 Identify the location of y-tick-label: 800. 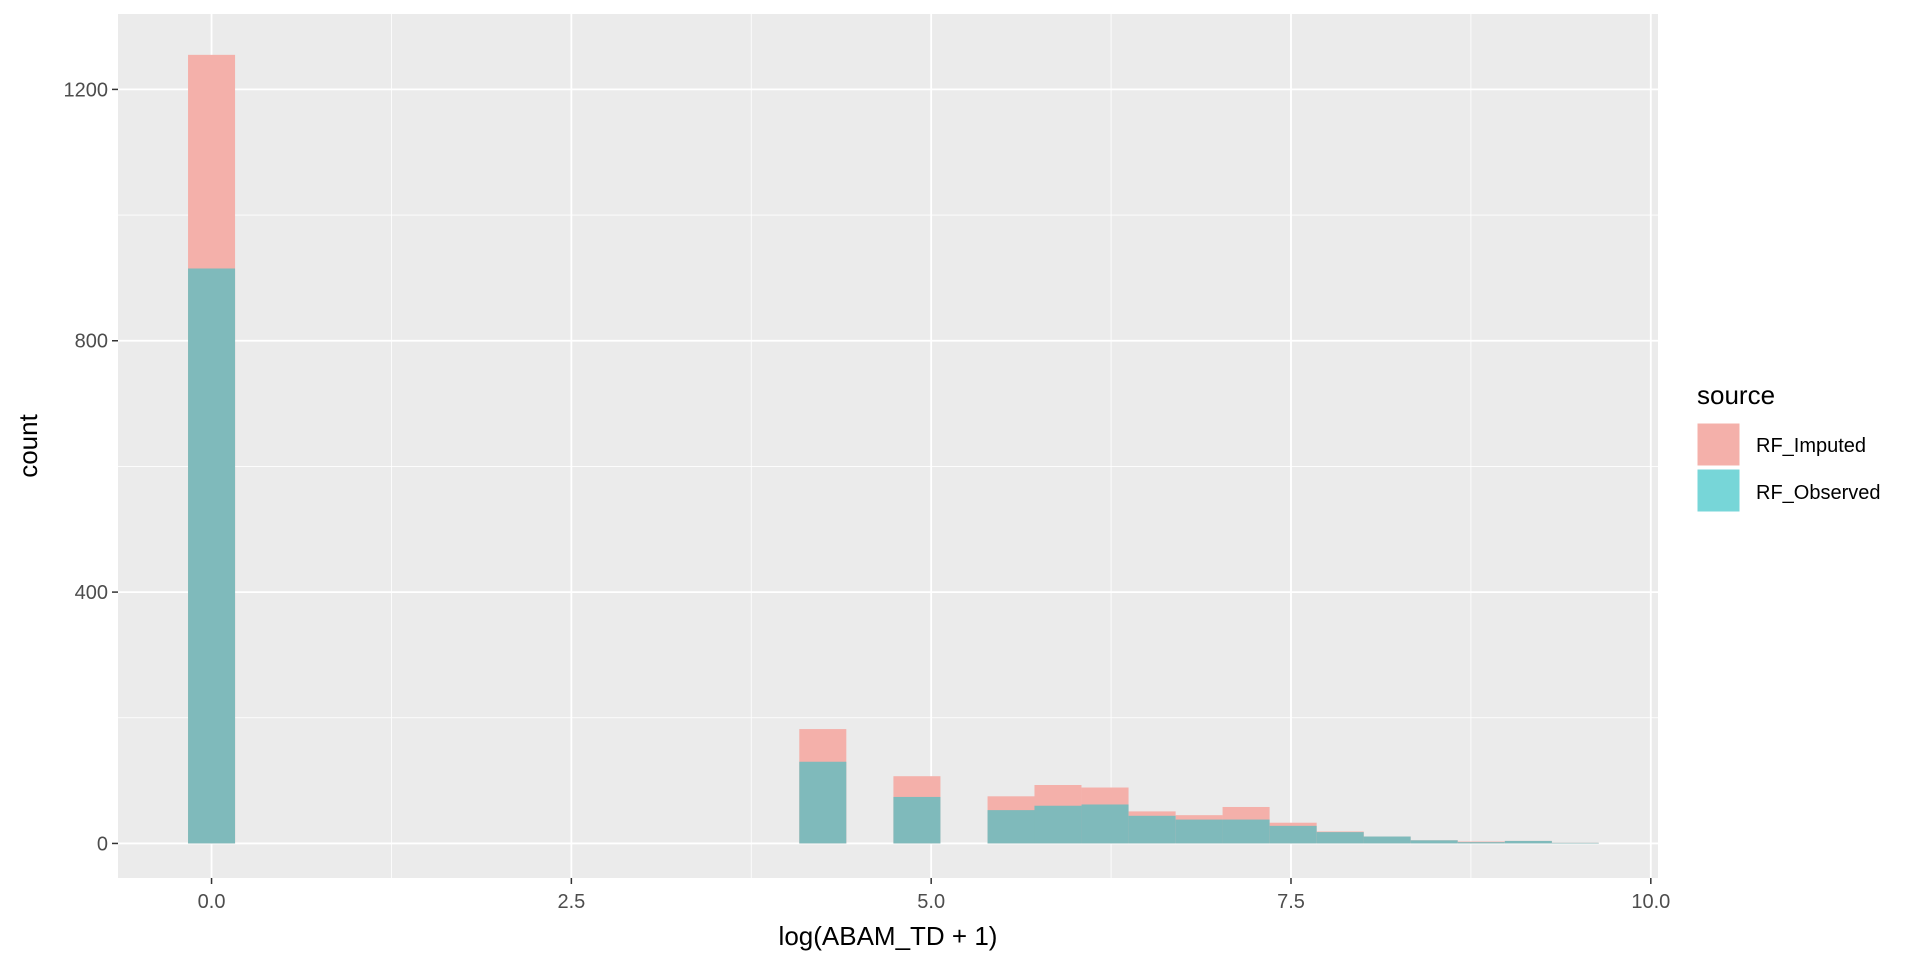
(91, 342).